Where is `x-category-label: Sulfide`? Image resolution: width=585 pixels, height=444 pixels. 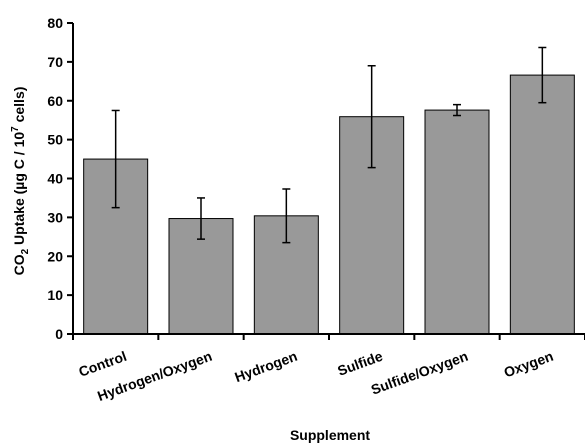
x-category-label: Sulfide is located at coordinates (360, 363).